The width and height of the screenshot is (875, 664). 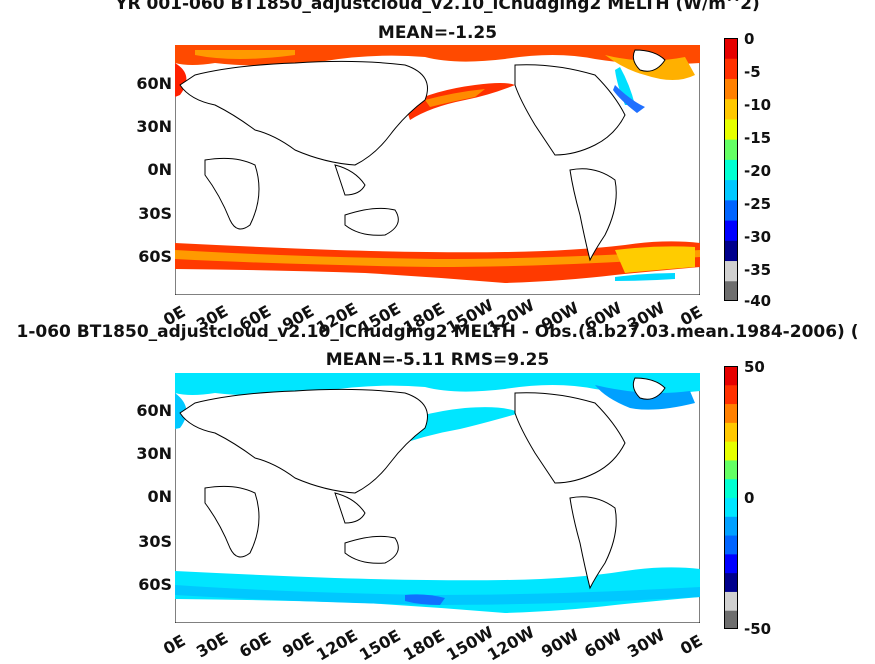 What do you see at coordinates (758, 629) in the screenshot?
I see `bottom-cbar-tick: -50` at bounding box center [758, 629].